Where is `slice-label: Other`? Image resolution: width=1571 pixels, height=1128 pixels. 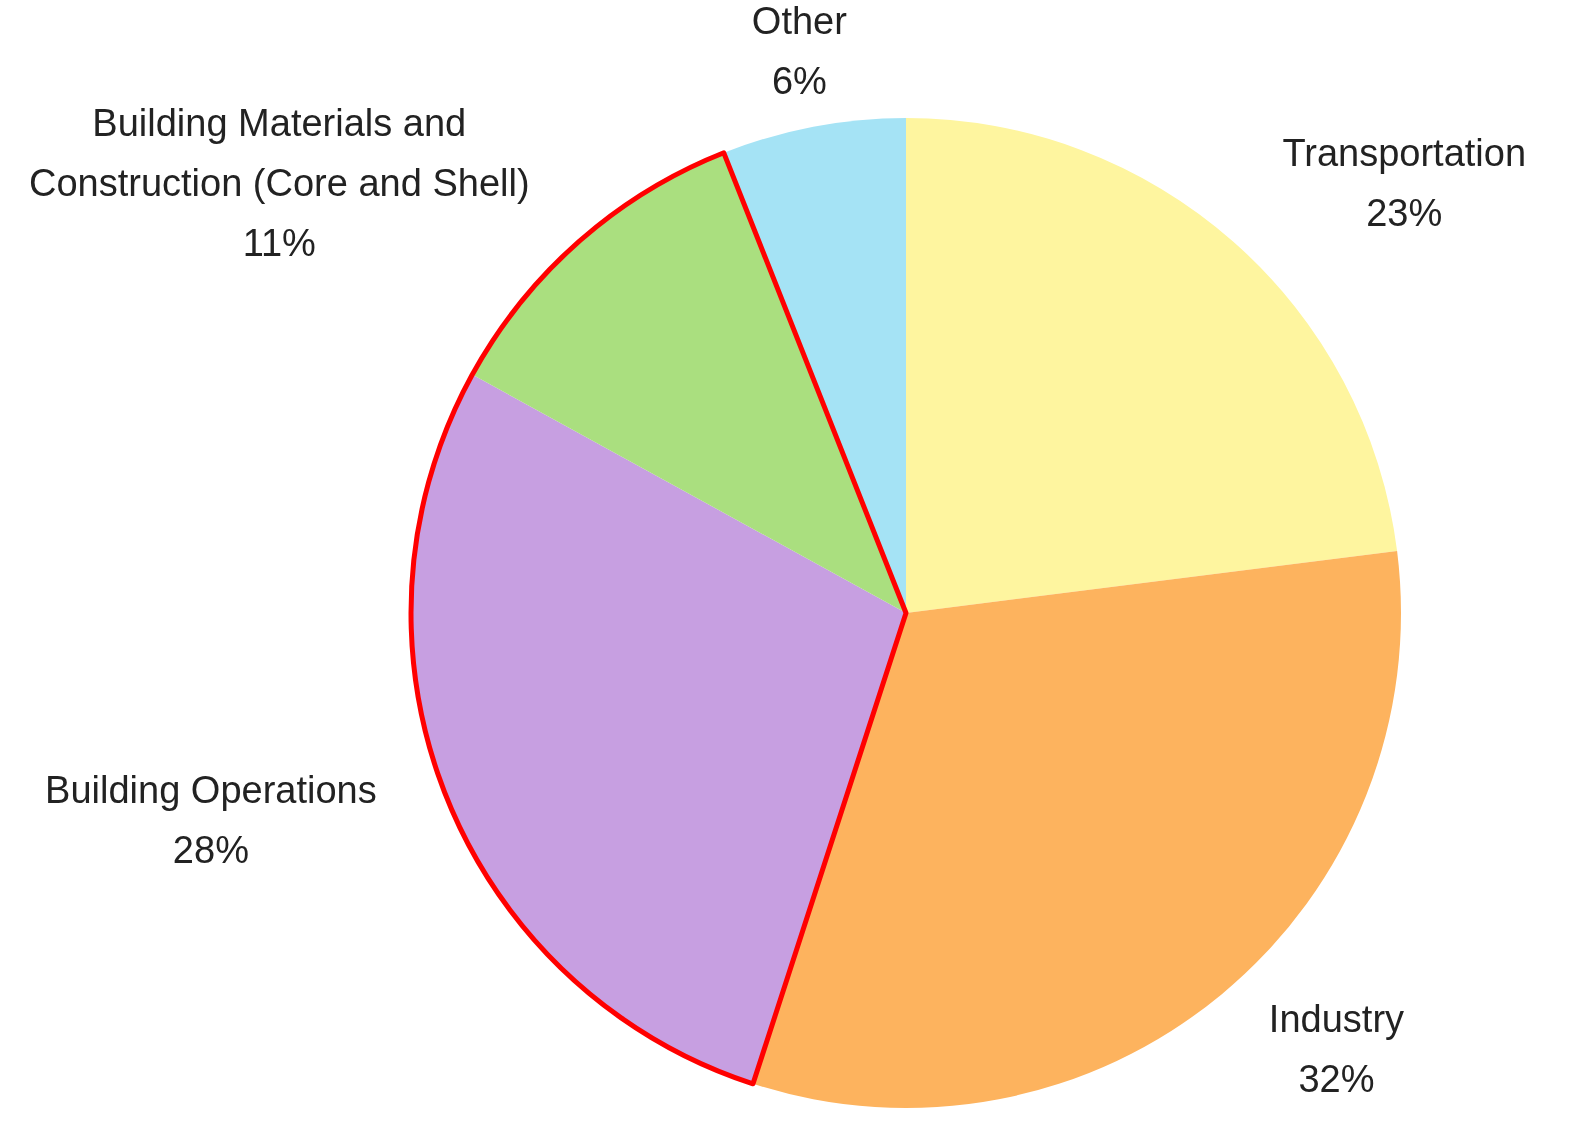
slice-label: Other is located at coordinates (799, 21).